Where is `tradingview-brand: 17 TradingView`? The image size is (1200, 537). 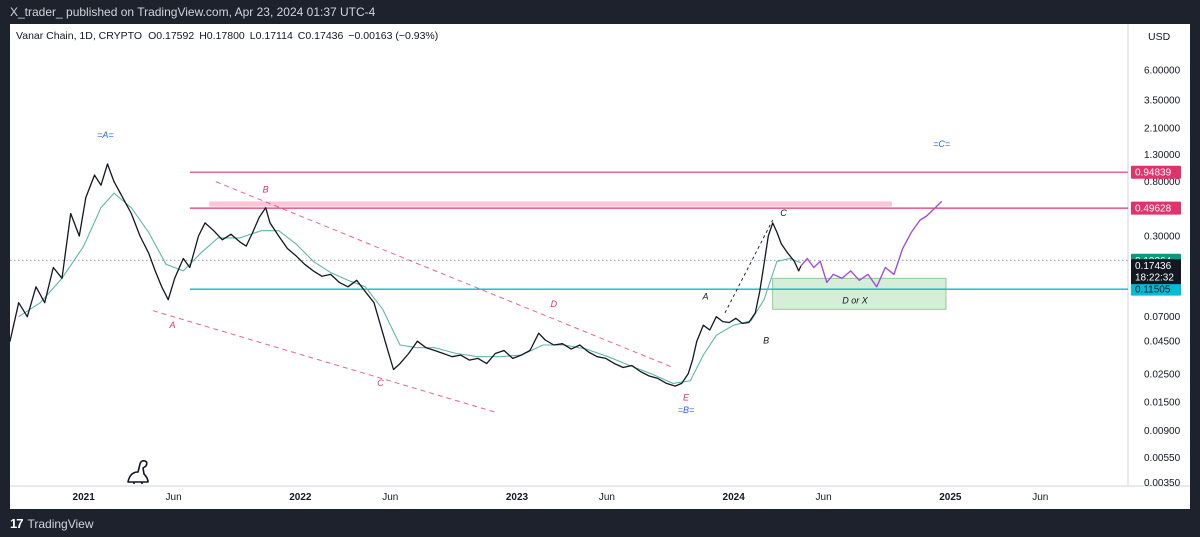
tradingview-brand: 17 TradingView is located at coordinates (52, 523).